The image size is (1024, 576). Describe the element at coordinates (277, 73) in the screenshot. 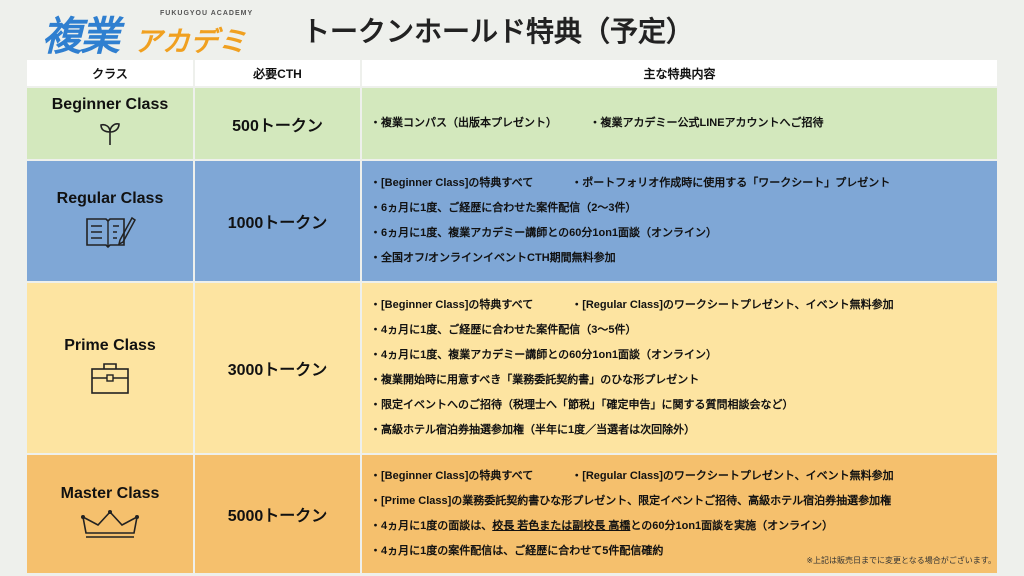

I see `header-cth: 必要CTH` at that location.